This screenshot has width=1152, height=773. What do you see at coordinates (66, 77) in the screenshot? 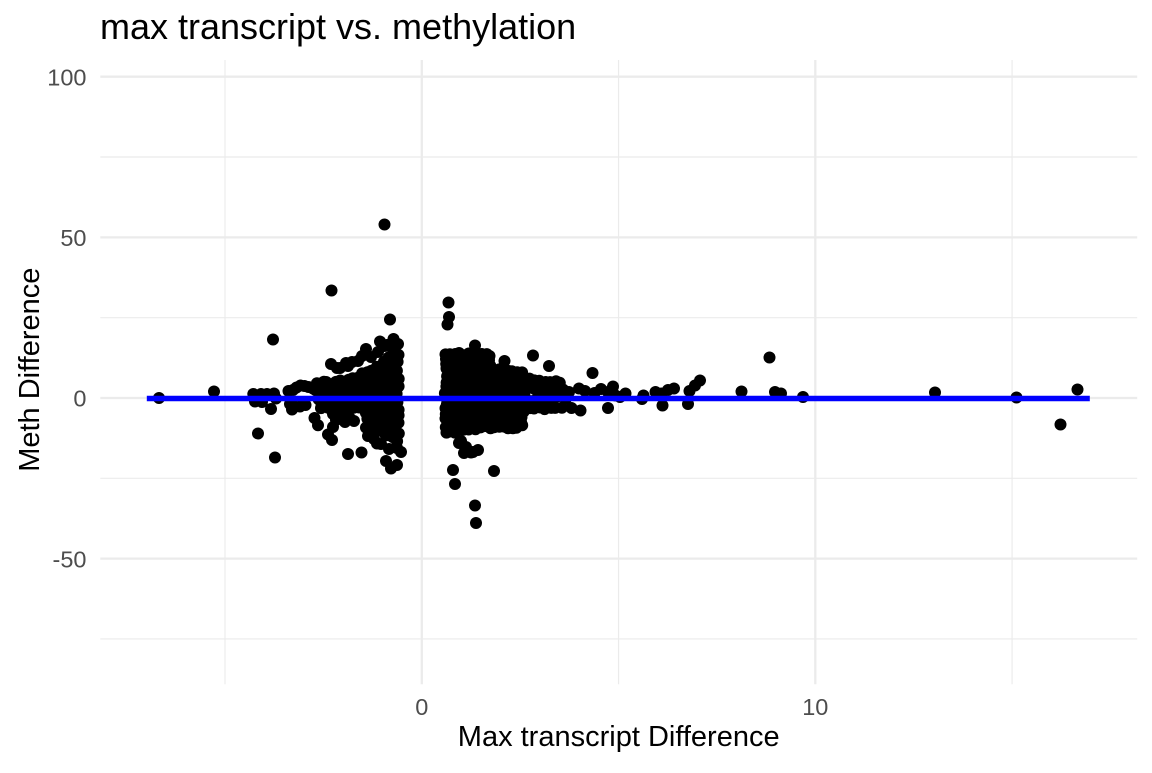
I see `svg-text: 100` at bounding box center [66, 77].